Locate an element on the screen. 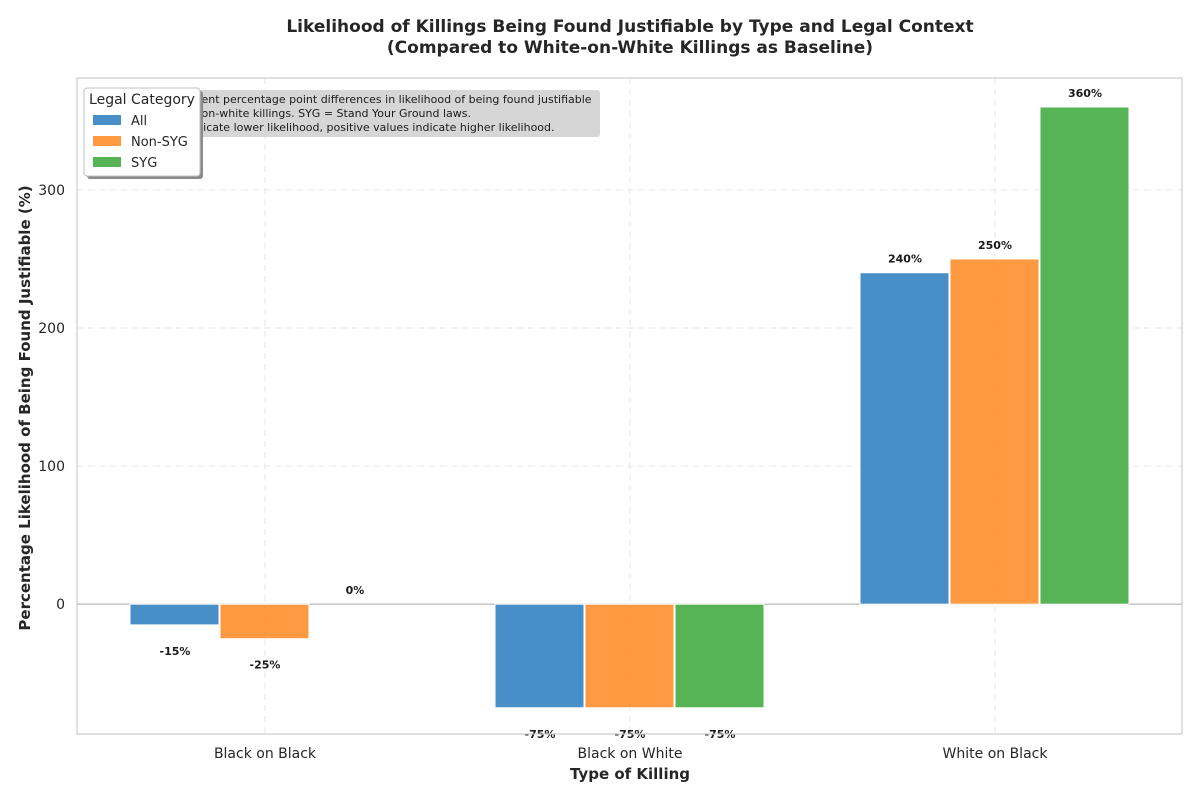 The height and width of the screenshot is (800, 1200). y-tick-label: 0 is located at coordinates (60, 605).